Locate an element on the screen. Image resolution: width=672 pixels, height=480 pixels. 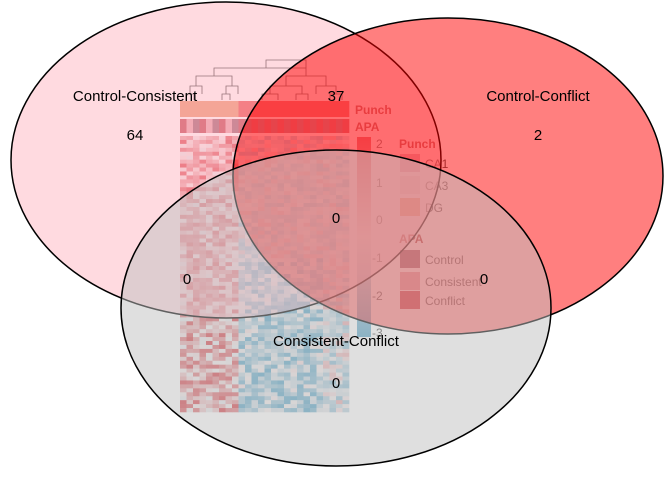
set-label-consistent-conflict: Consistent-Conflict is located at coordinates (336, 341).